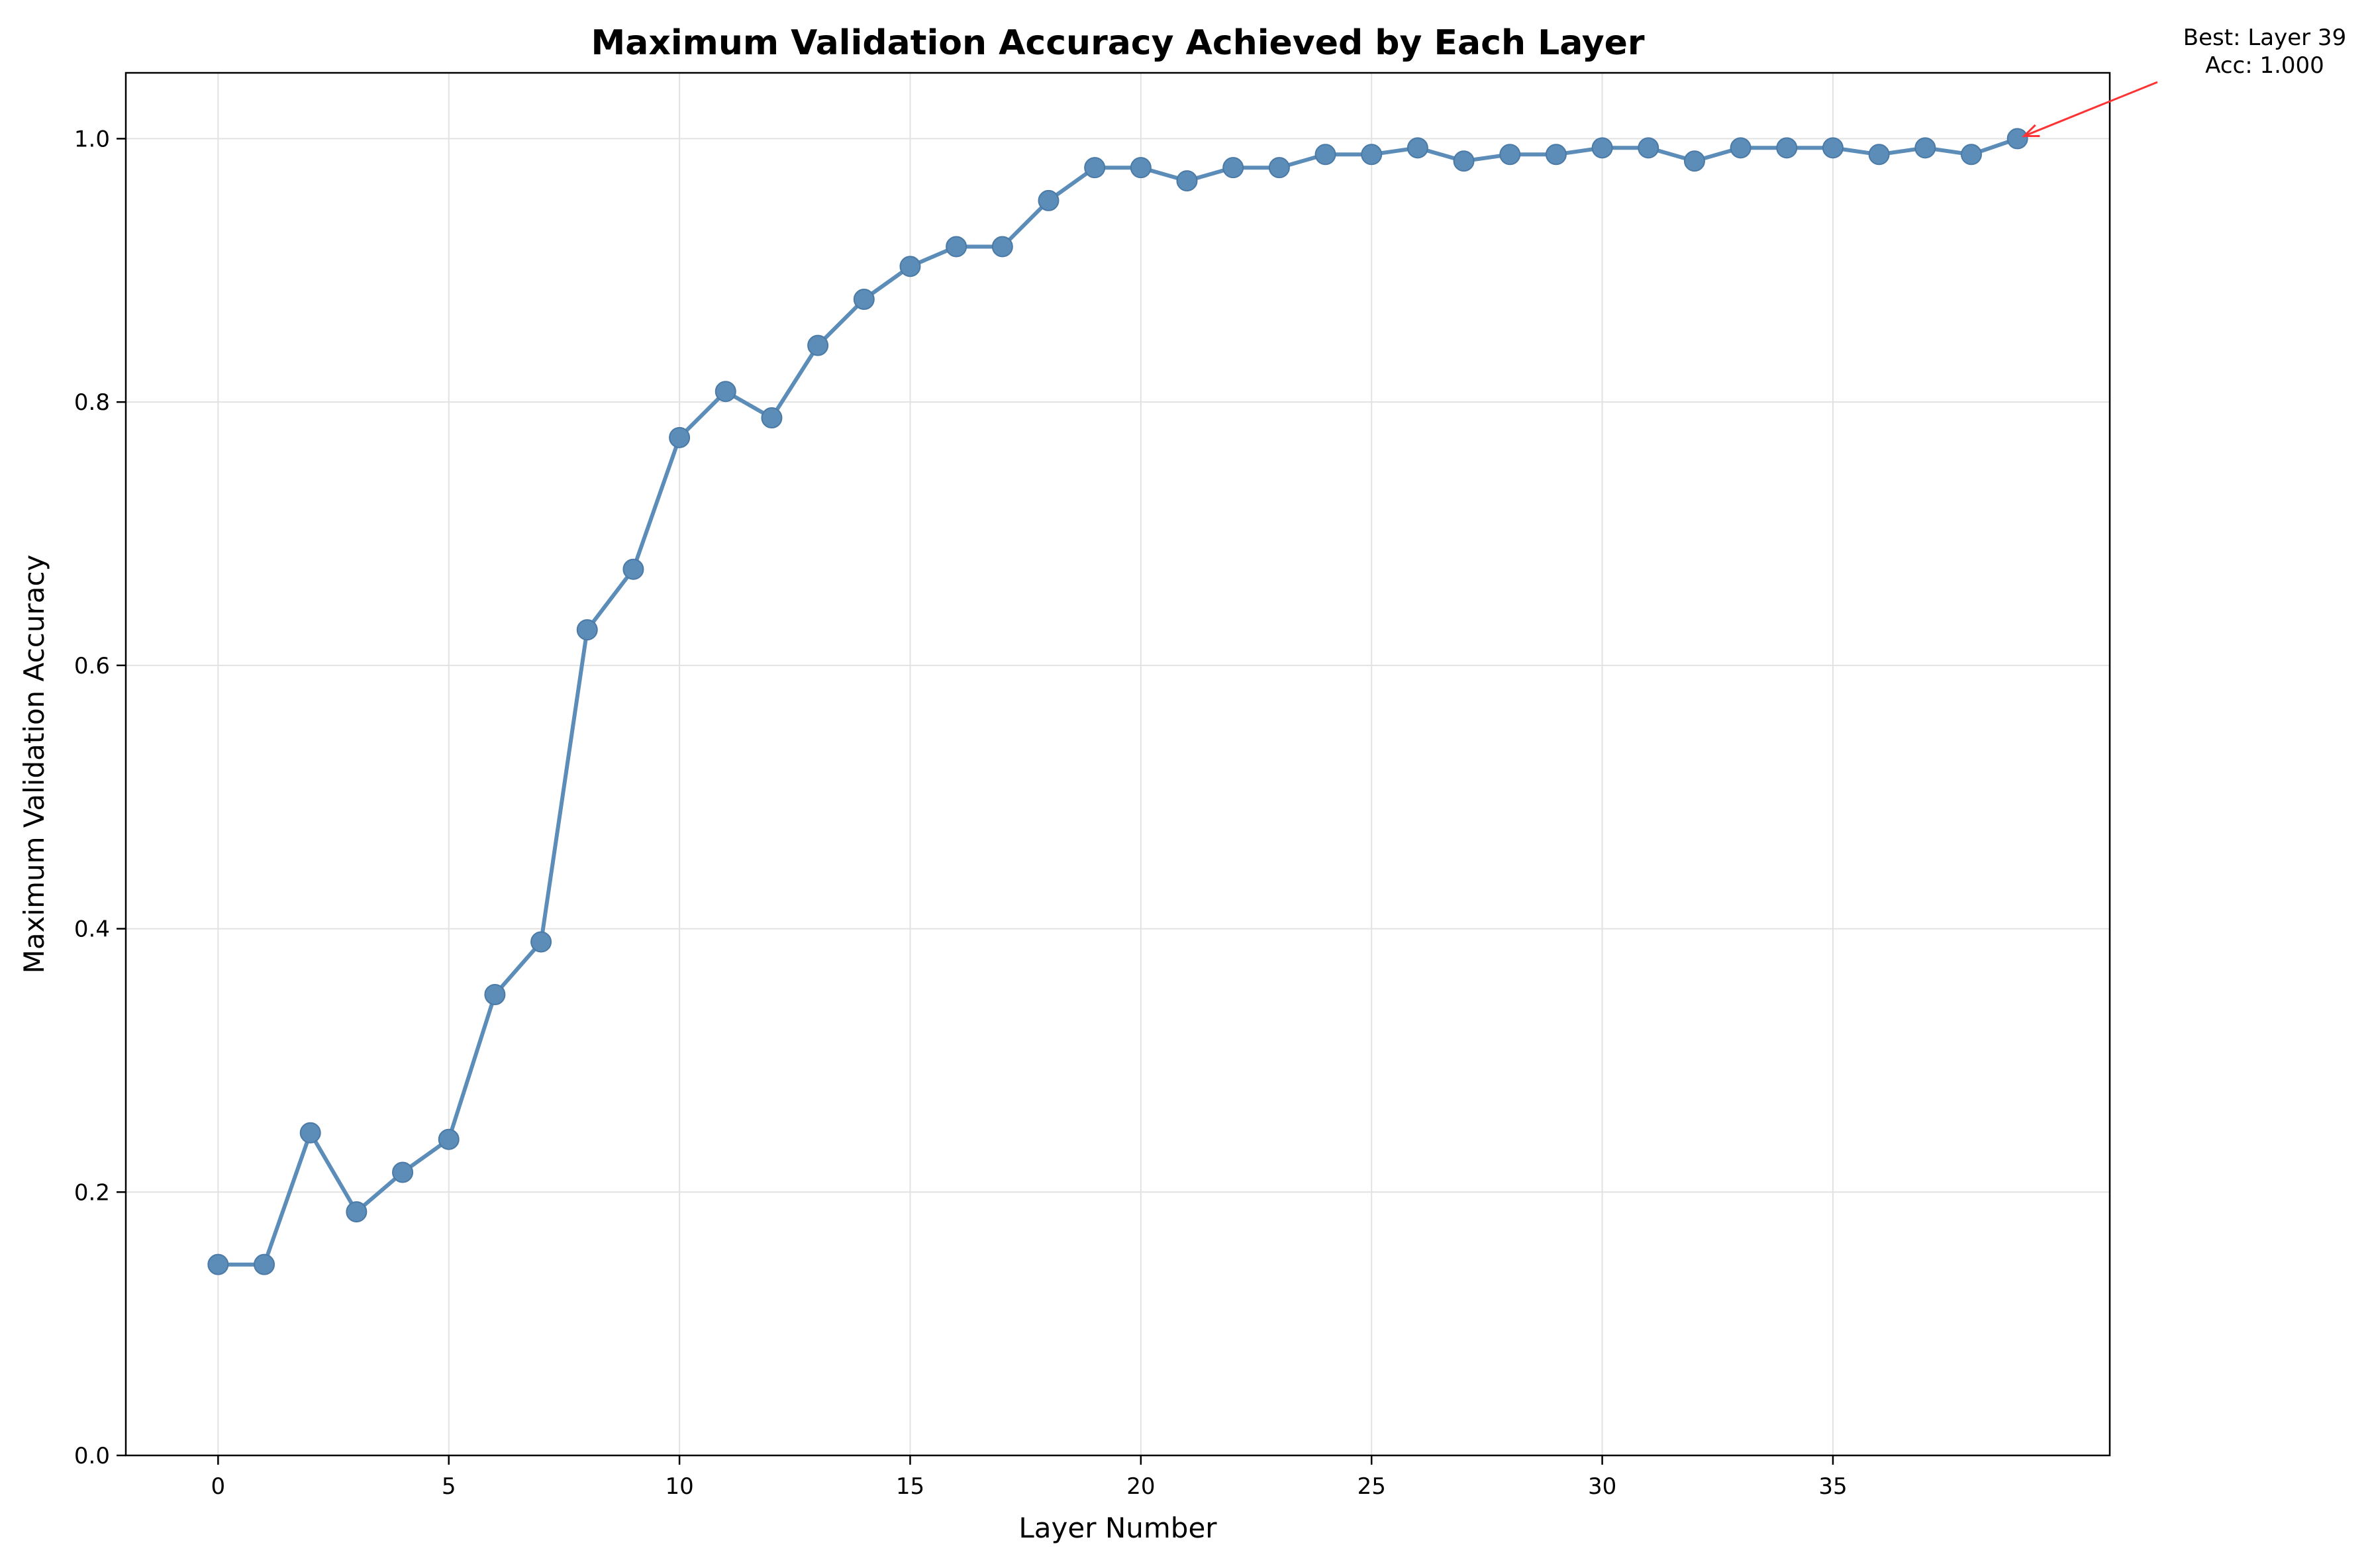 This screenshot has height=1568, width=2370. What do you see at coordinates (449, 1486) in the screenshot?
I see `x-tick-label: 5` at bounding box center [449, 1486].